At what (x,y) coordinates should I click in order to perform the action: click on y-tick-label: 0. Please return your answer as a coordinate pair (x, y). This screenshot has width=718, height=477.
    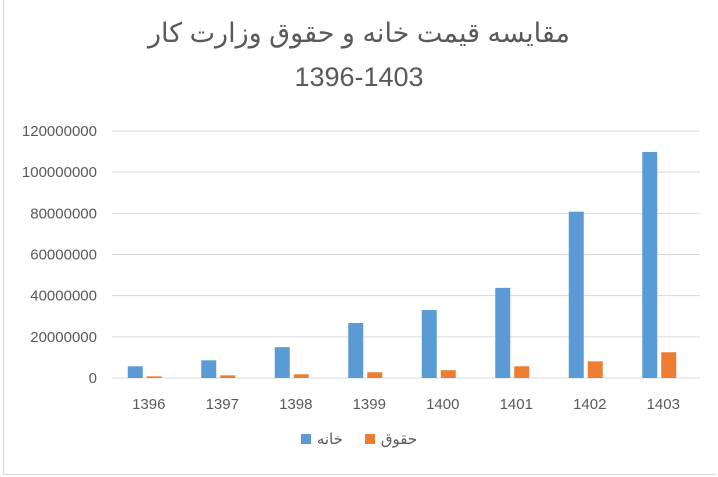
    Looking at the image, I should click on (93, 378).